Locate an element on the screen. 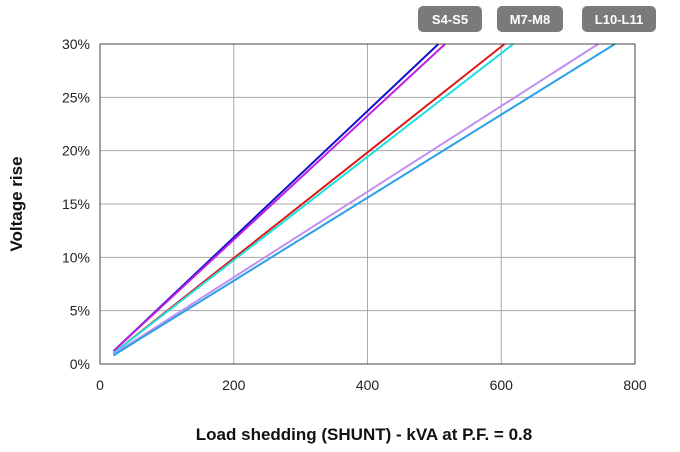 The width and height of the screenshot is (680, 452). legend-badge-m7-m8: M7-M8 is located at coordinates (530, 19).